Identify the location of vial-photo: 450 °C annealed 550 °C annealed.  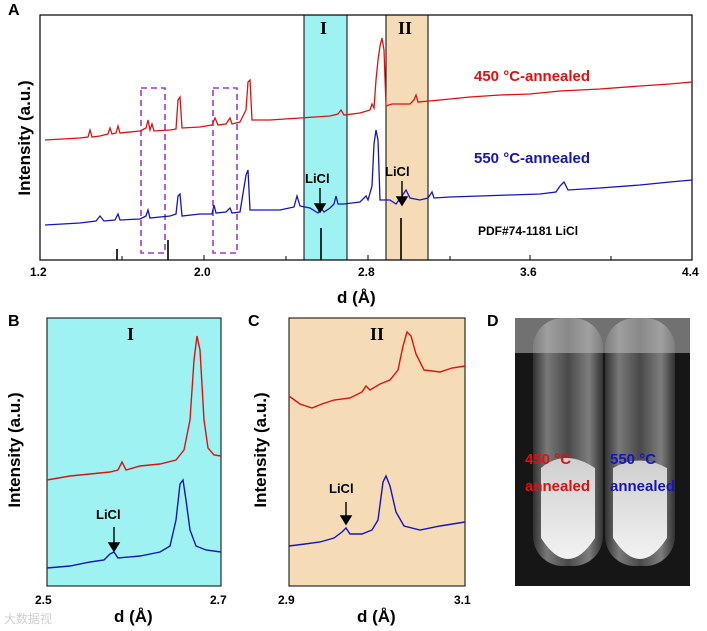
(602, 452).